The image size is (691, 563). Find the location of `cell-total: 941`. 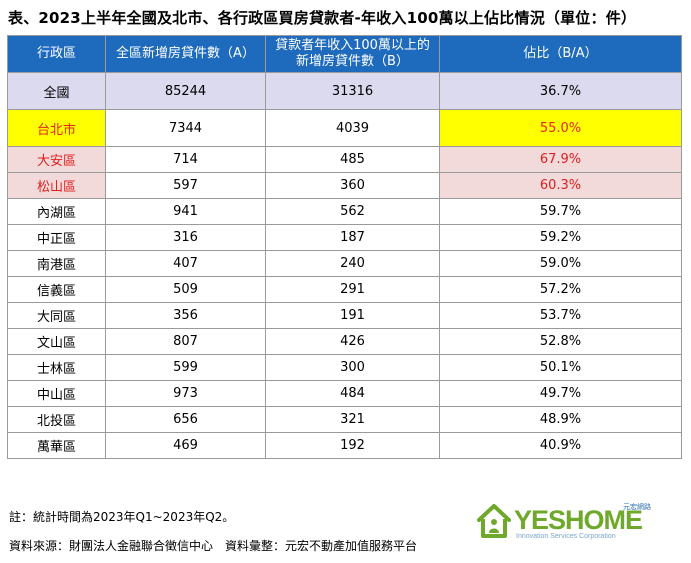

cell-total: 941 is located at coordinates (185, 211).